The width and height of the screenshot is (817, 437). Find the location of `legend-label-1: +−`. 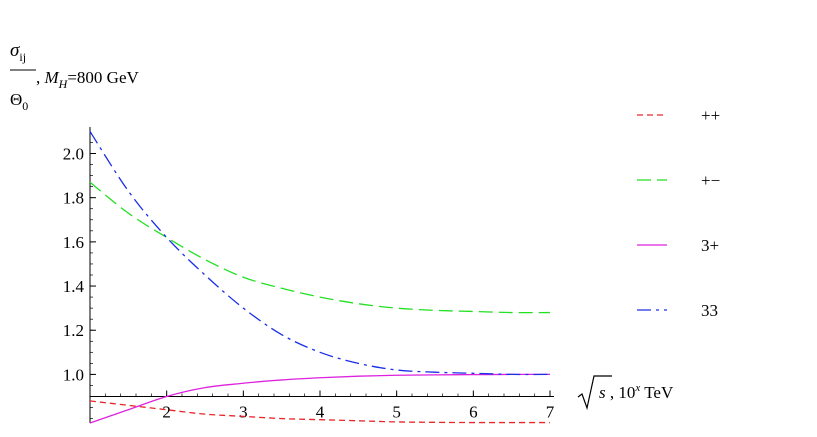

legend-label-1: +− is located at coordinates (710, 180).